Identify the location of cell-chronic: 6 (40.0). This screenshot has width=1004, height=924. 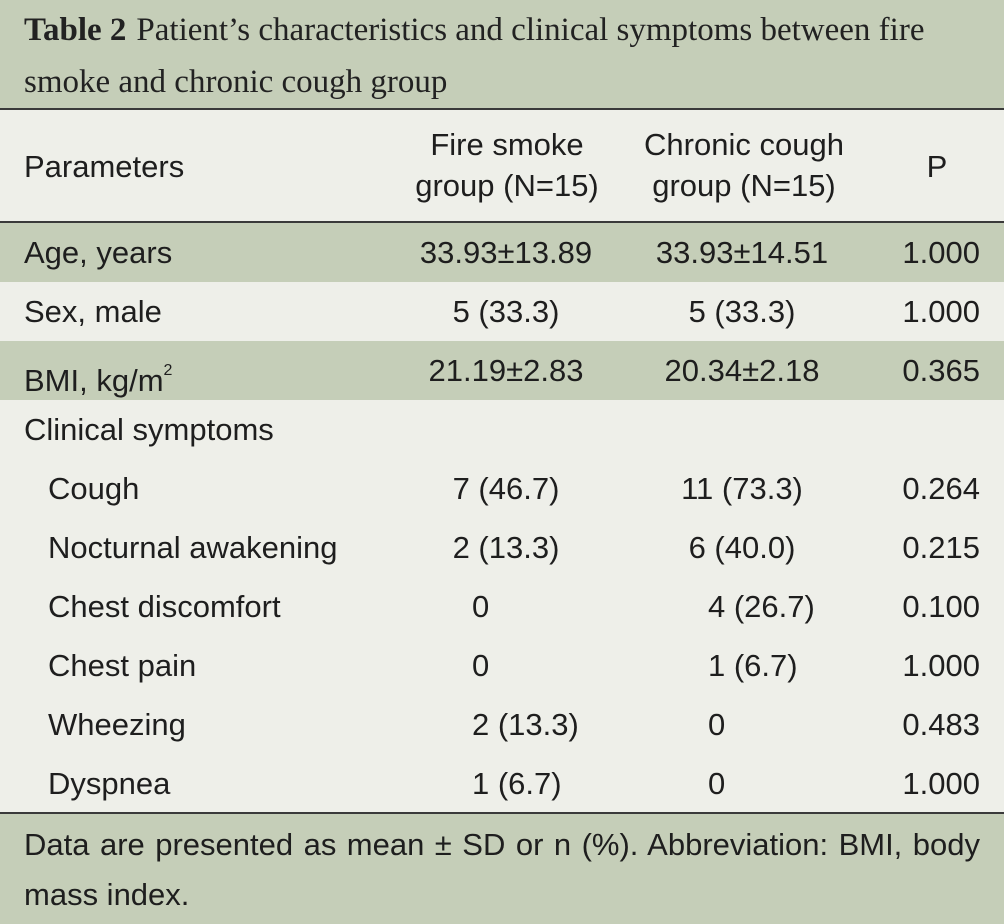
(742, 547).